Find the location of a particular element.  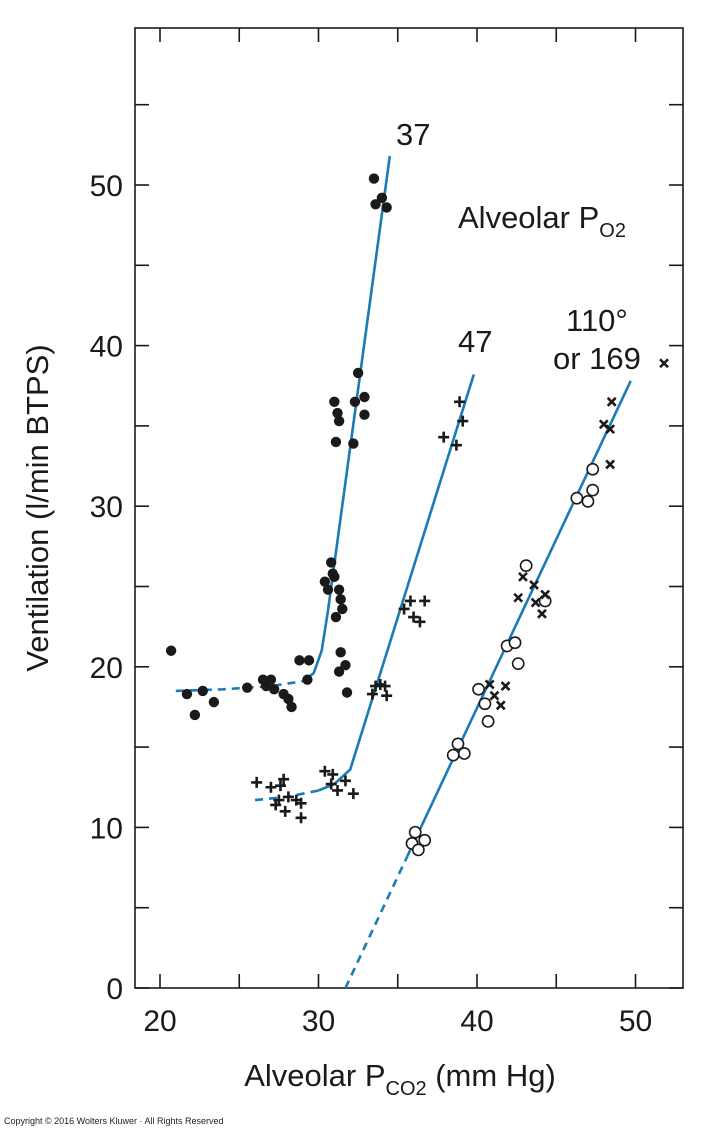

y-tick-label: 20 is located at coordinates (106, 668).